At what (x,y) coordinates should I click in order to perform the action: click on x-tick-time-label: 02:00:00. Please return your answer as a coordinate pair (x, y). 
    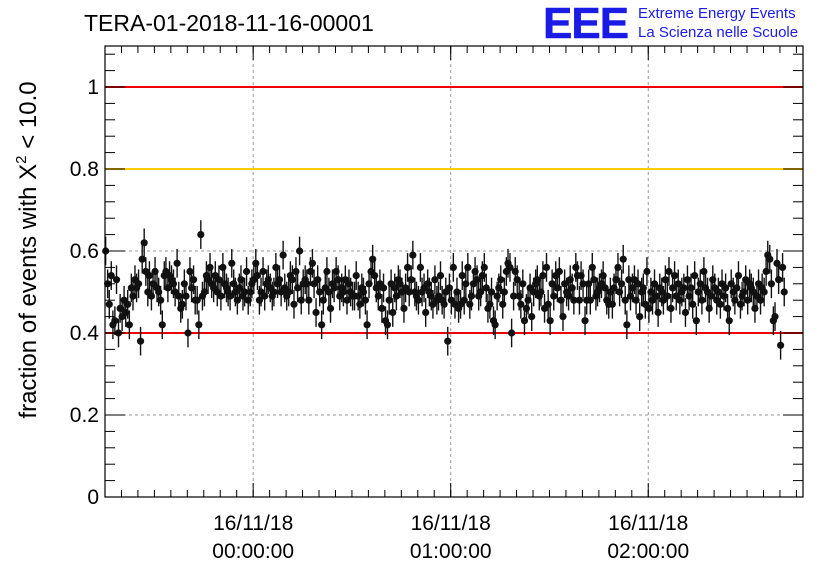
    Looking at the image, I should click on (648, 551).